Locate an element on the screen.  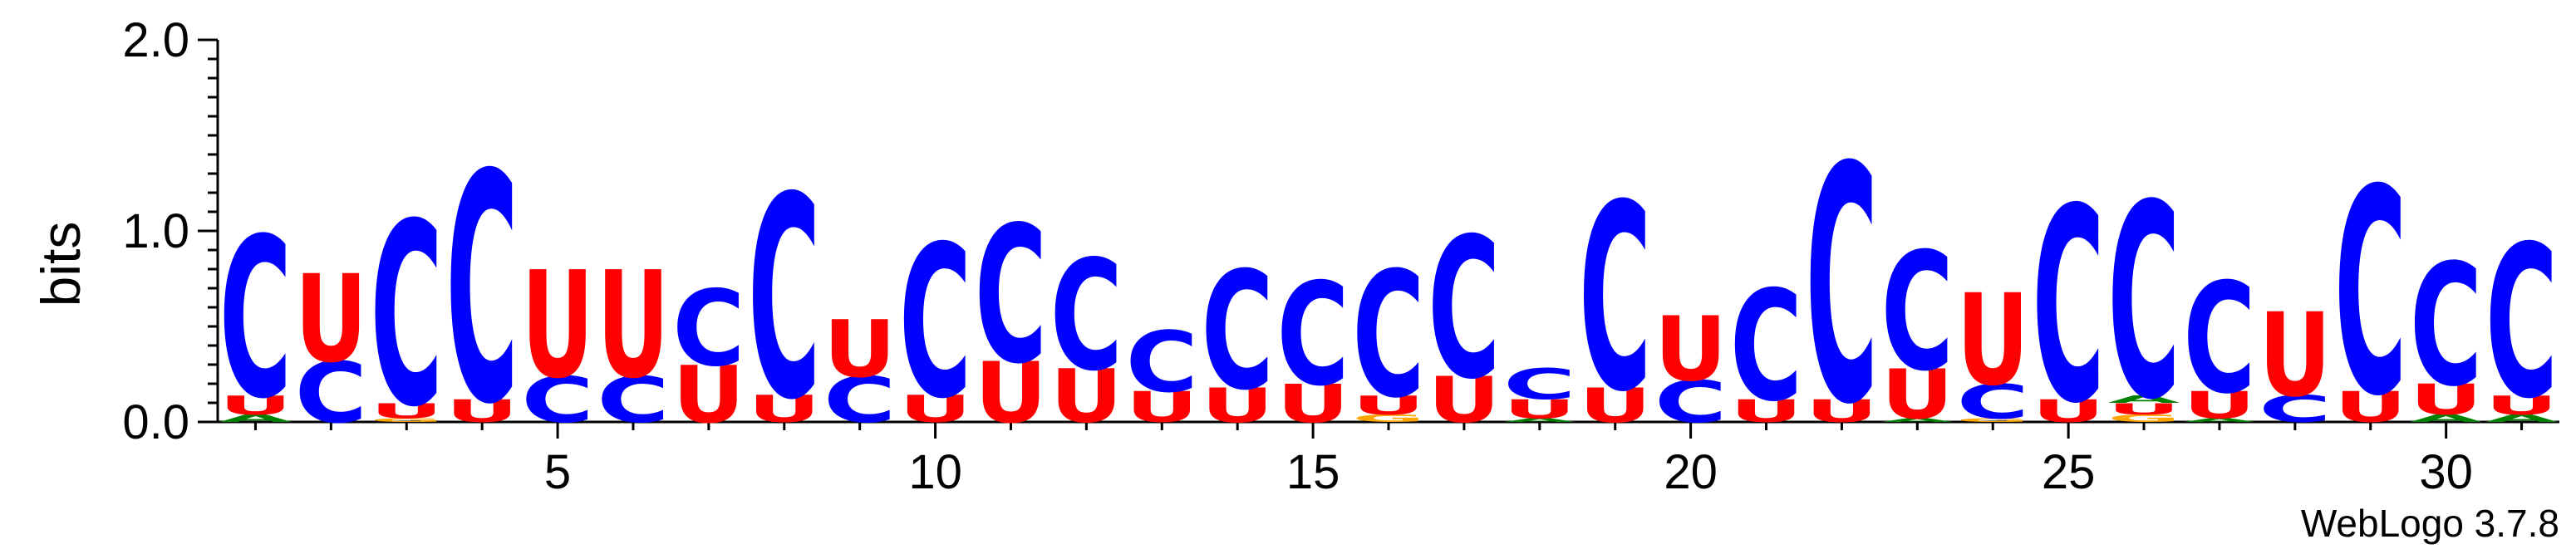
position-9-stack: CU is located at coordinates (859, 370).